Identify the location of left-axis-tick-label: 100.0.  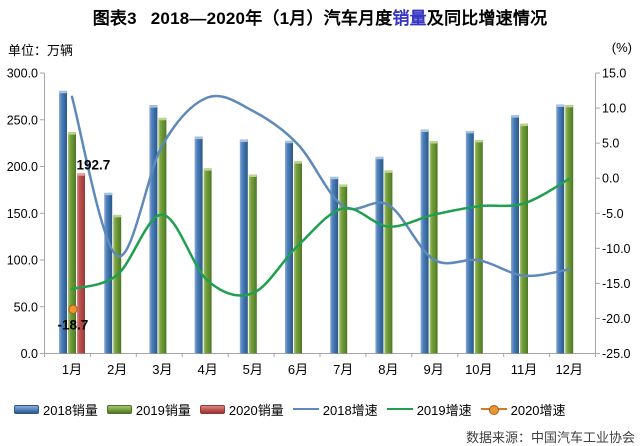
(22, 261).